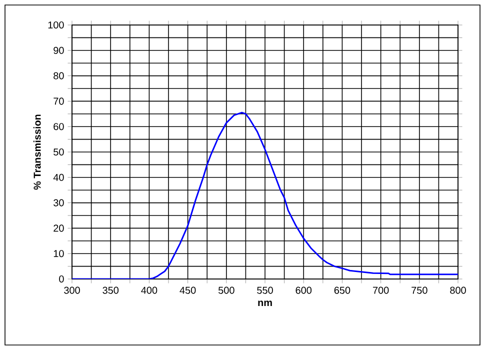 This screenshot has width=486, height=350. What do you see at coordinates (110, 290) in the screenshot?
I see `x-tick-label: 350` at bounding box center [110, 290].